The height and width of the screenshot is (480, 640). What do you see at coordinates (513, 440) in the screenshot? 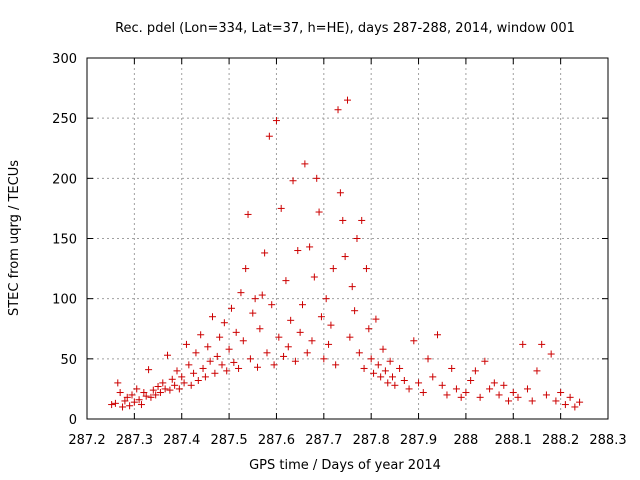
I see `x-tick-label: 288.1` at bounding box center [513, 440].